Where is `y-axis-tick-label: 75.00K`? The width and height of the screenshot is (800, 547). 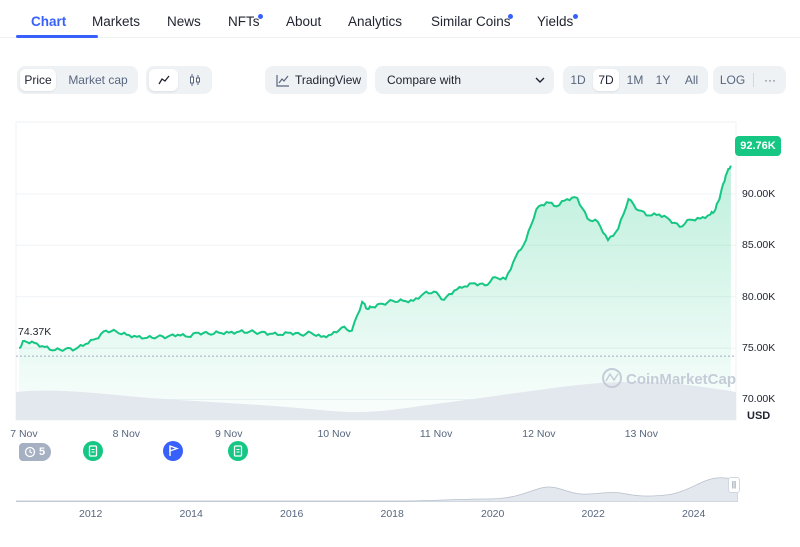 y-axis-tick-label: 75.00K is located at coordinates (759, 348).